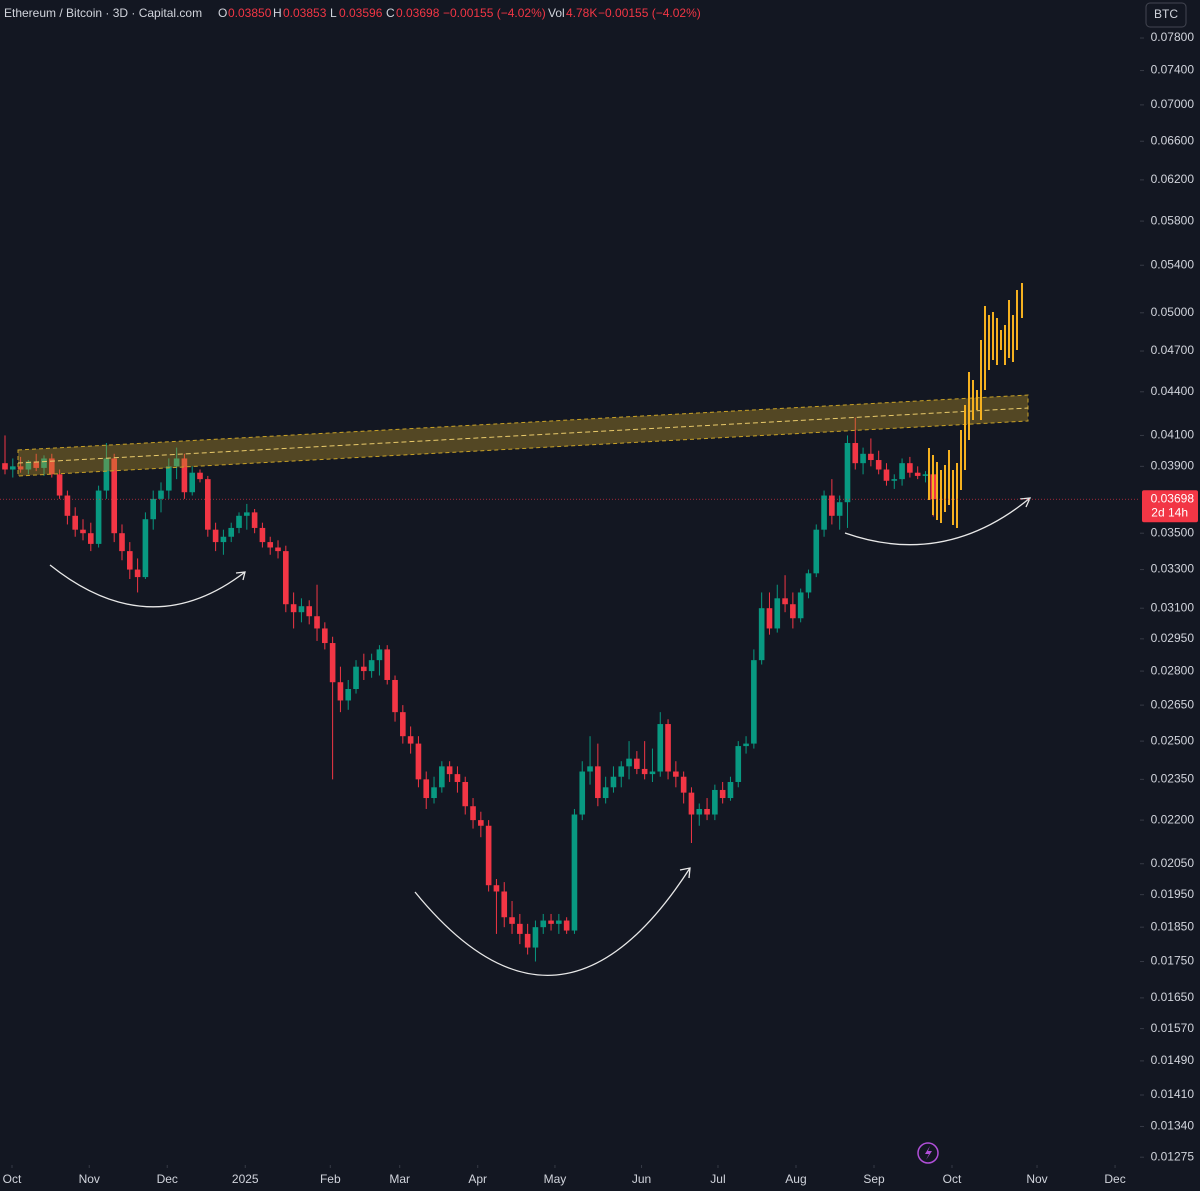 This screenshot has height=1191, width=1200. I want to click on y-tick-label: 0.02200, so click(1173, 819).